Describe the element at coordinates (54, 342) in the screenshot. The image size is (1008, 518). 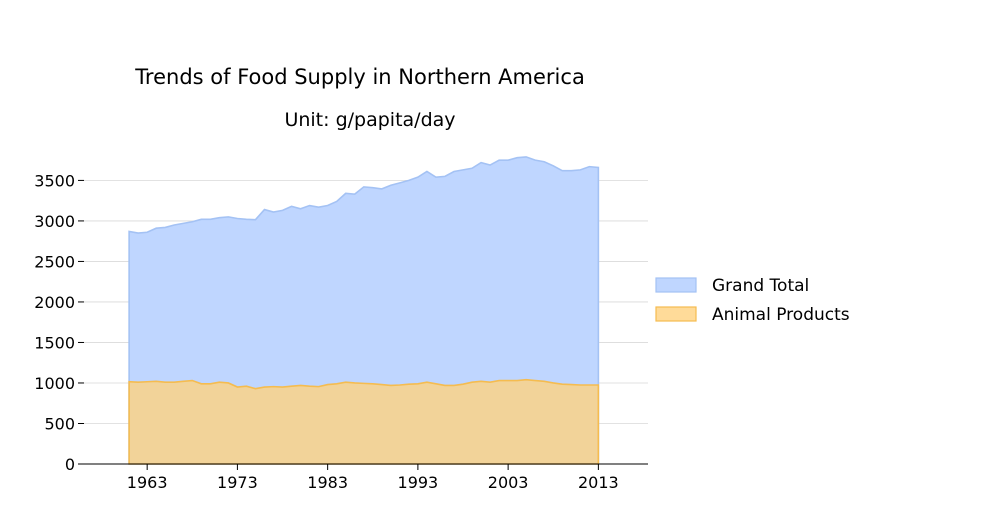
I see `y-tick-label-1500: 1500` at that location.